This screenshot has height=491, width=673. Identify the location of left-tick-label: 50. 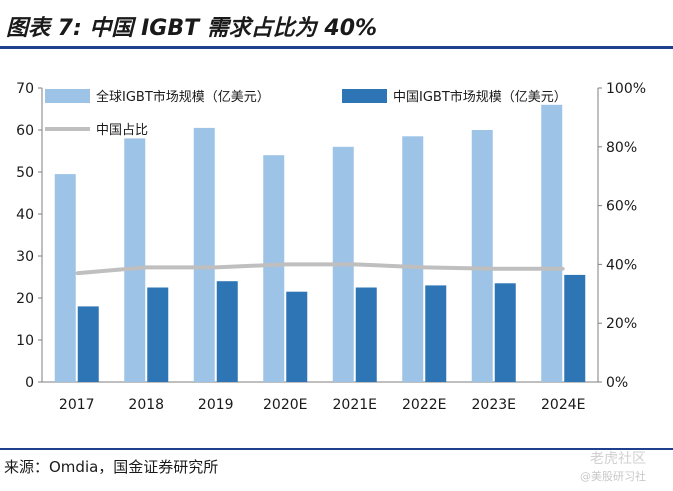
(25, 173).